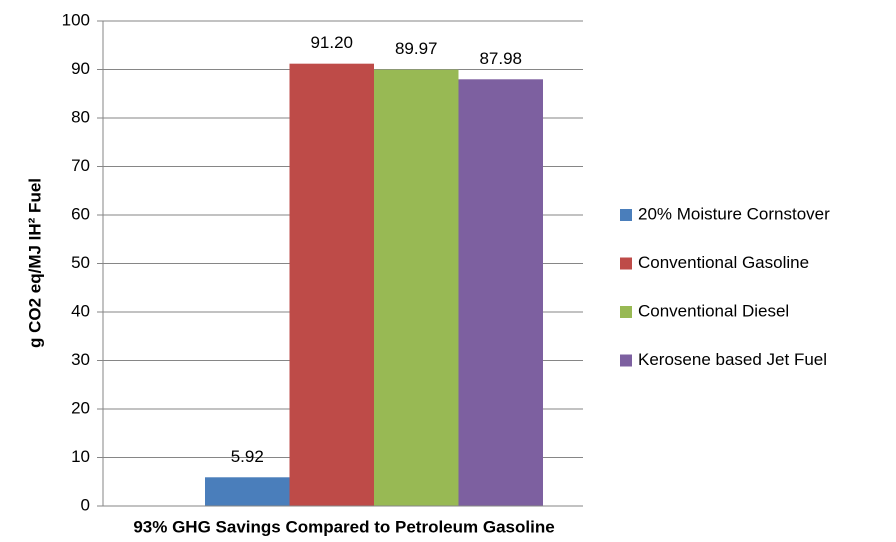  I want to click on y-tick-label: 100, so click(76, 19).